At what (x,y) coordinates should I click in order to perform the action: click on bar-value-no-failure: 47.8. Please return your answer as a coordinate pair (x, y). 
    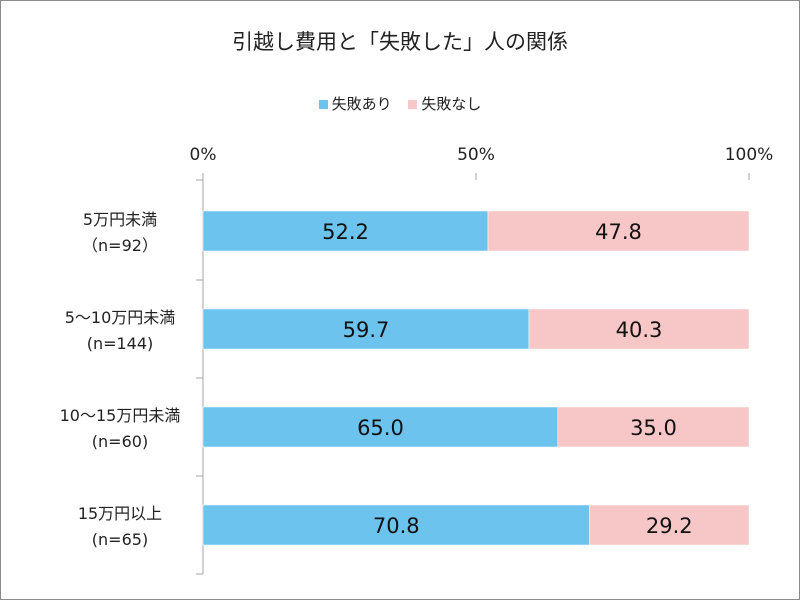
    Looking at the image, I should click on (618, 232).